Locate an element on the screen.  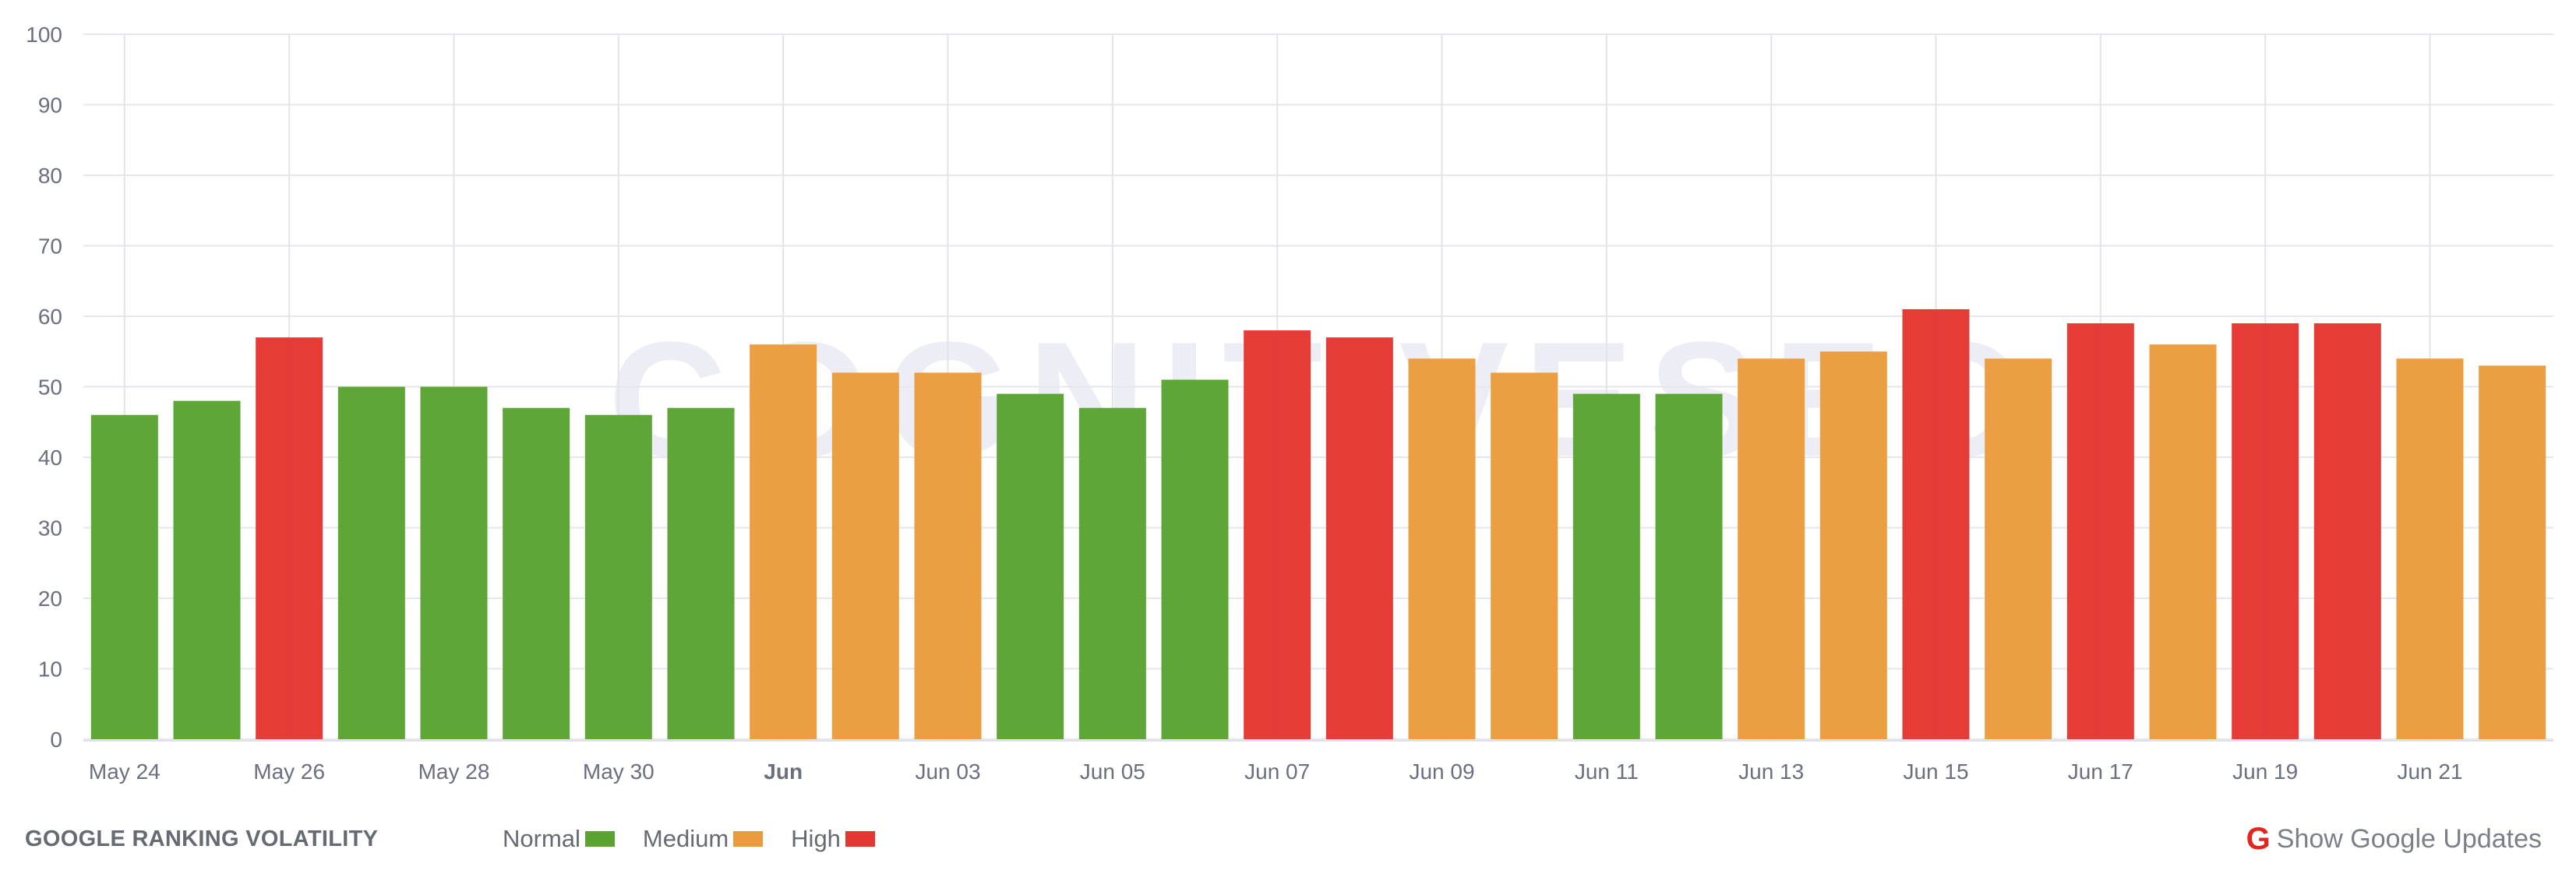
legend-swatch-normal is located at coordinates (599, 839).